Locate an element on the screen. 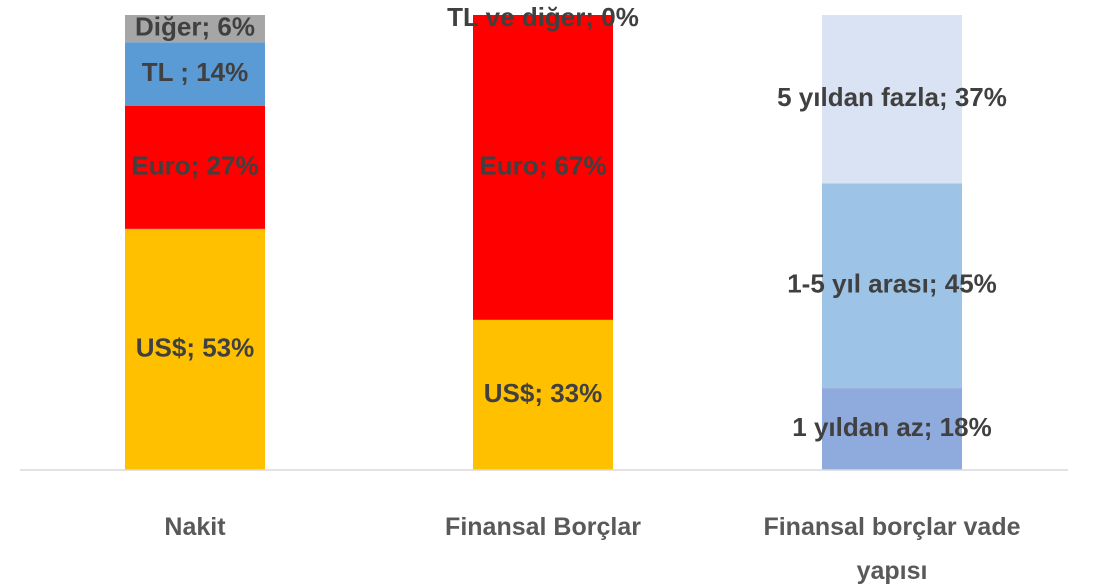 Image resolution: width=1107 pixels, height=586 pixels. data-label: US$; 33% is located at coordinates (543, 393).